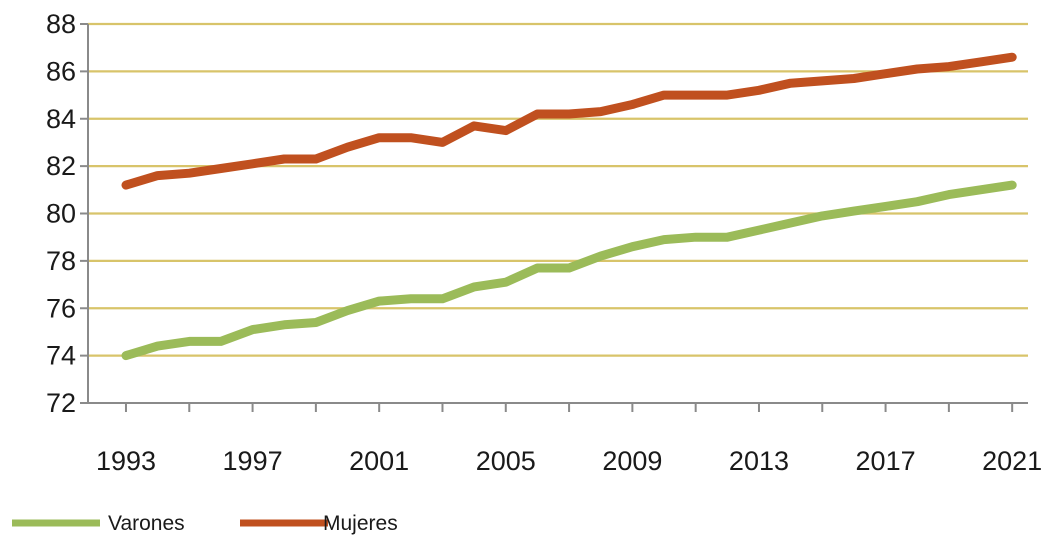 The height and width of the screenshot is (538, 1055). I want to click on y-tick-label: 76, so click(61, 308).